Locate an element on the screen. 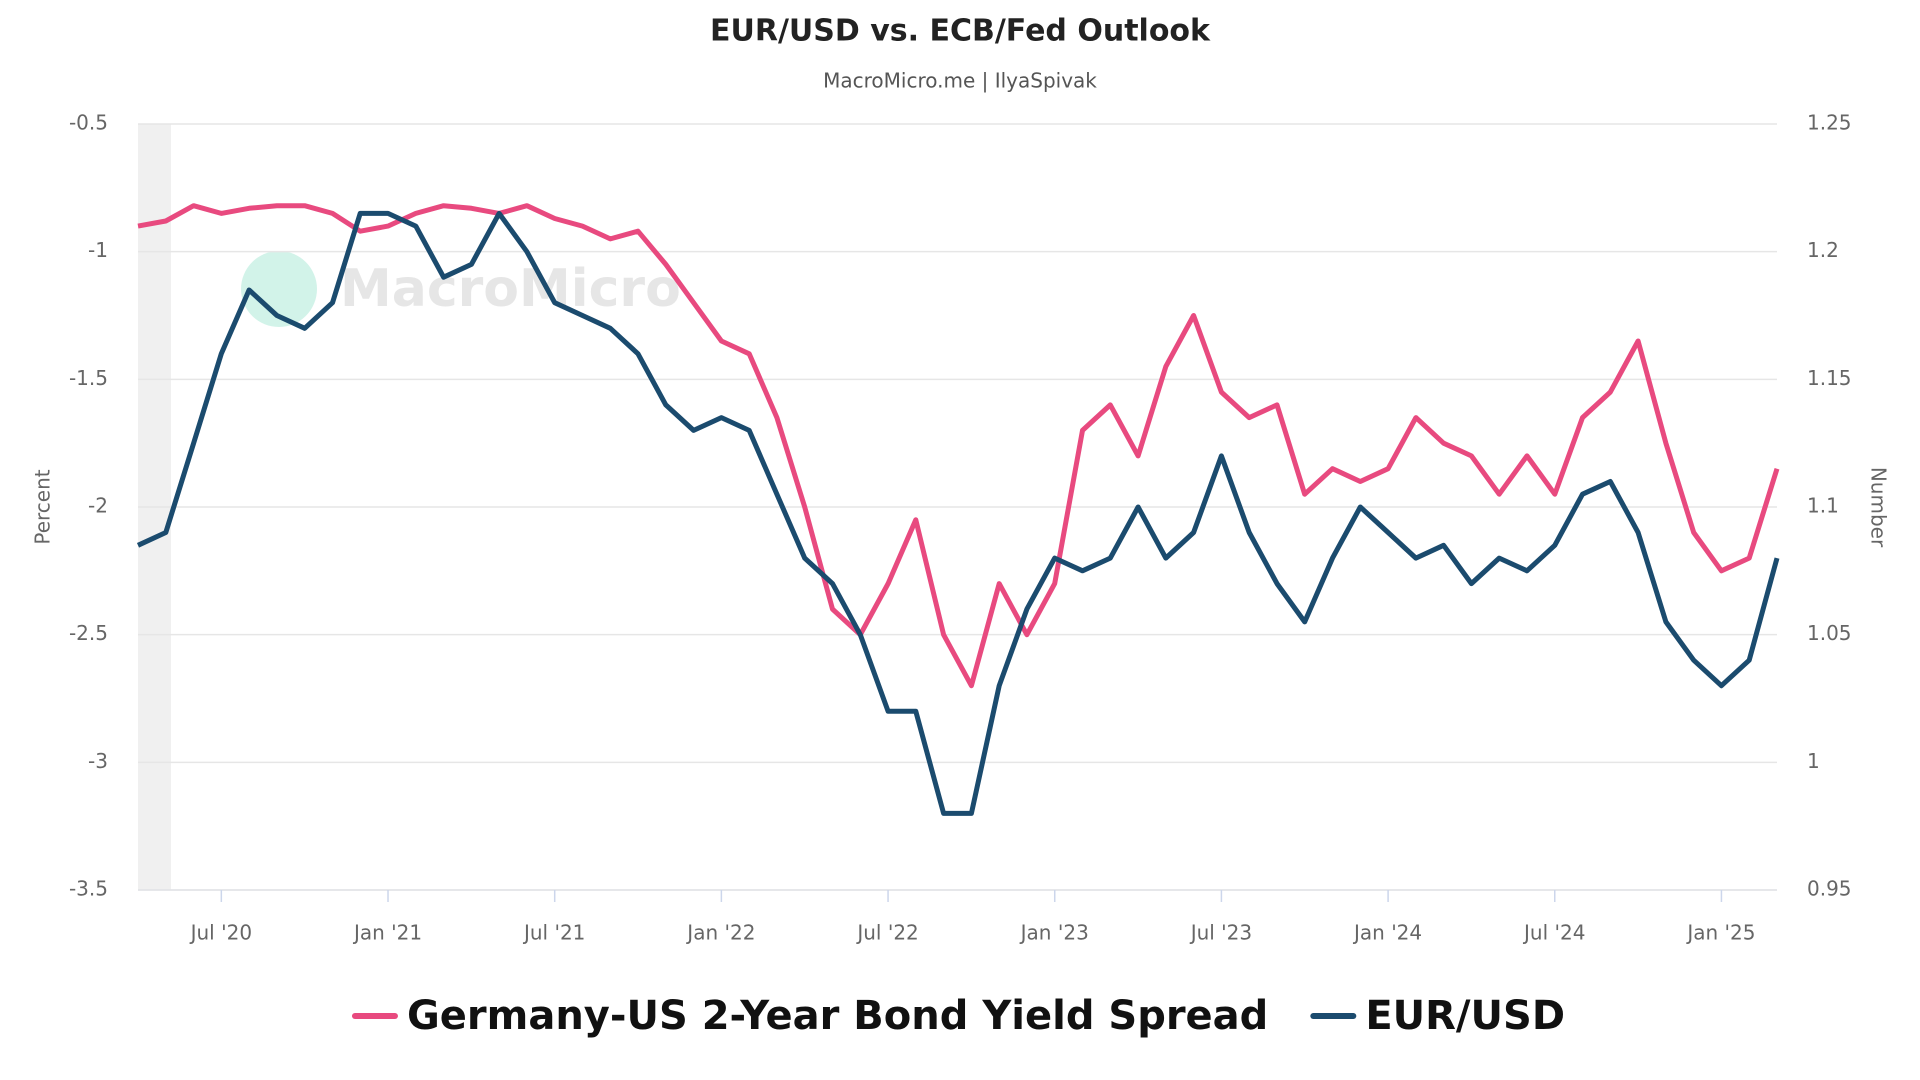  watermark: MacroMicro is located at coordinates (510, 289).